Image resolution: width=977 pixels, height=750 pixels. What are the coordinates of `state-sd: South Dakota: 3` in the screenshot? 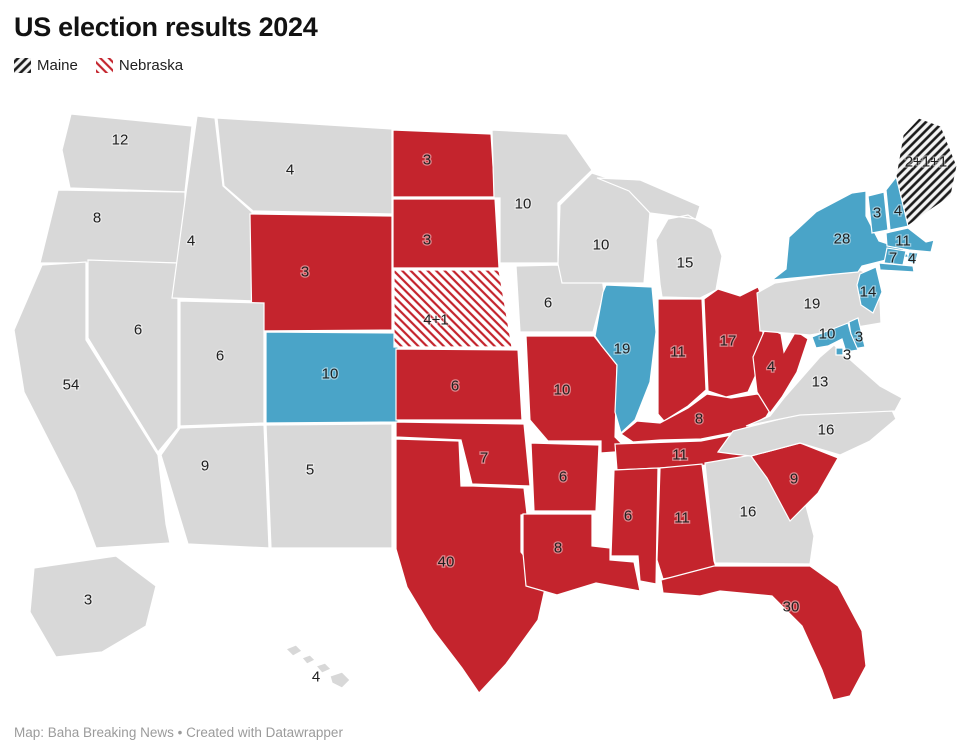 It's located at (446, 233).